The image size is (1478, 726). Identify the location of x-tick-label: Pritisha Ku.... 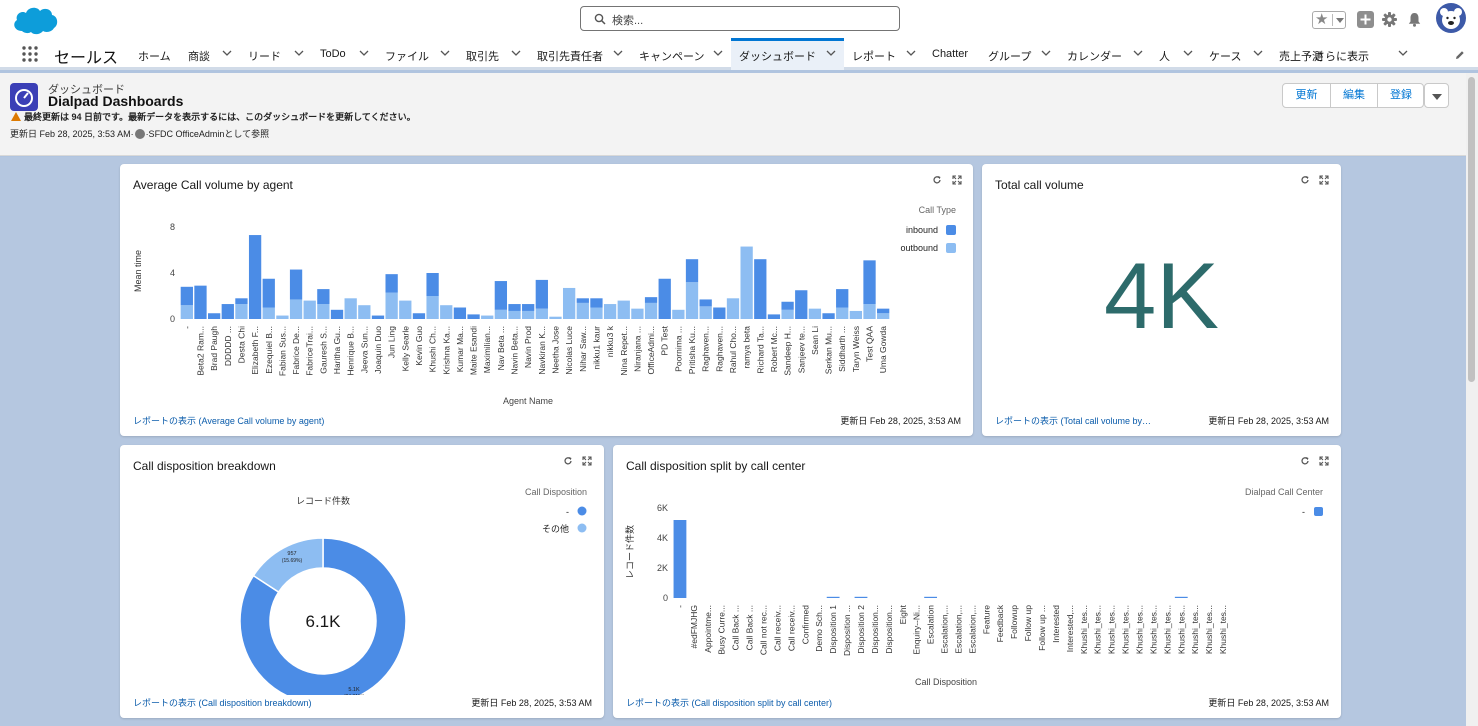
(692, 350).